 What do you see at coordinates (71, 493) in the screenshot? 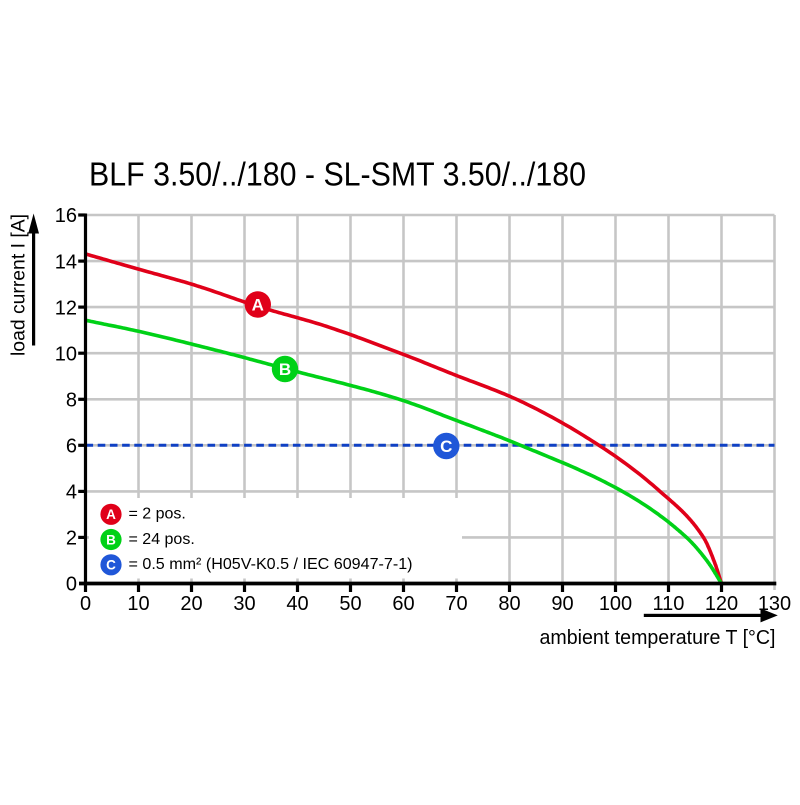
I see `svg-text: 4` at bounding box center [71, 493].